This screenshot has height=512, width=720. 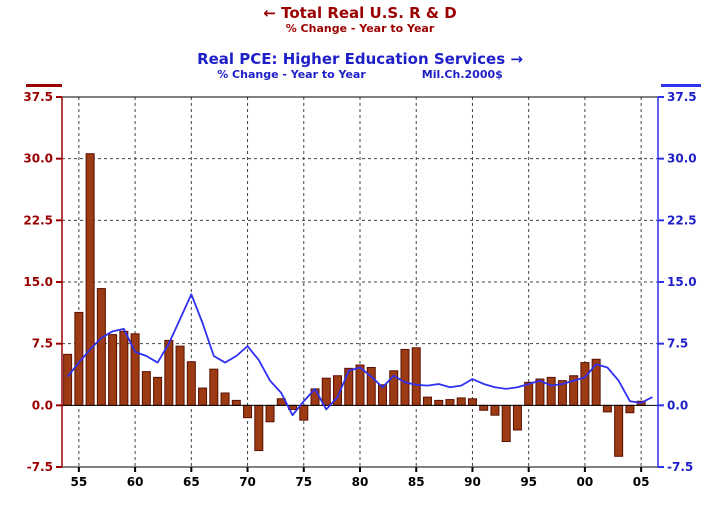 I want to click on pce-title: Real PCE: Higher Education Services →, so click(x=360, y=59).